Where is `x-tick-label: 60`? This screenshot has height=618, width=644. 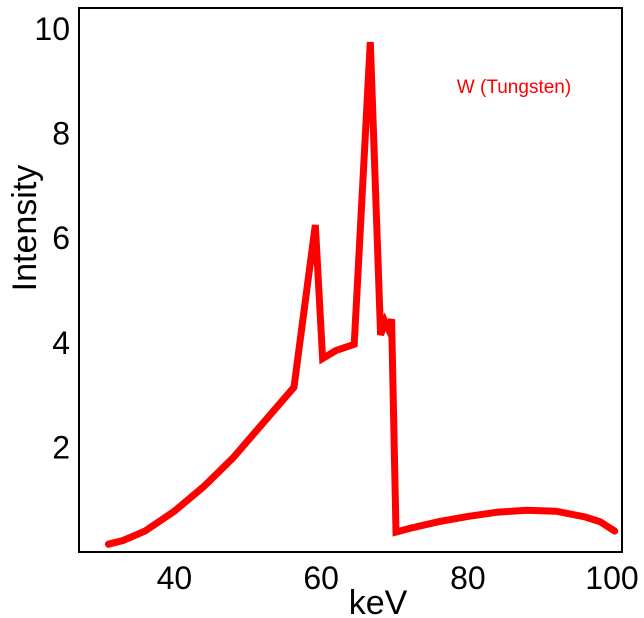
x-tick-label: 60 is located at coordinates (321, 578).